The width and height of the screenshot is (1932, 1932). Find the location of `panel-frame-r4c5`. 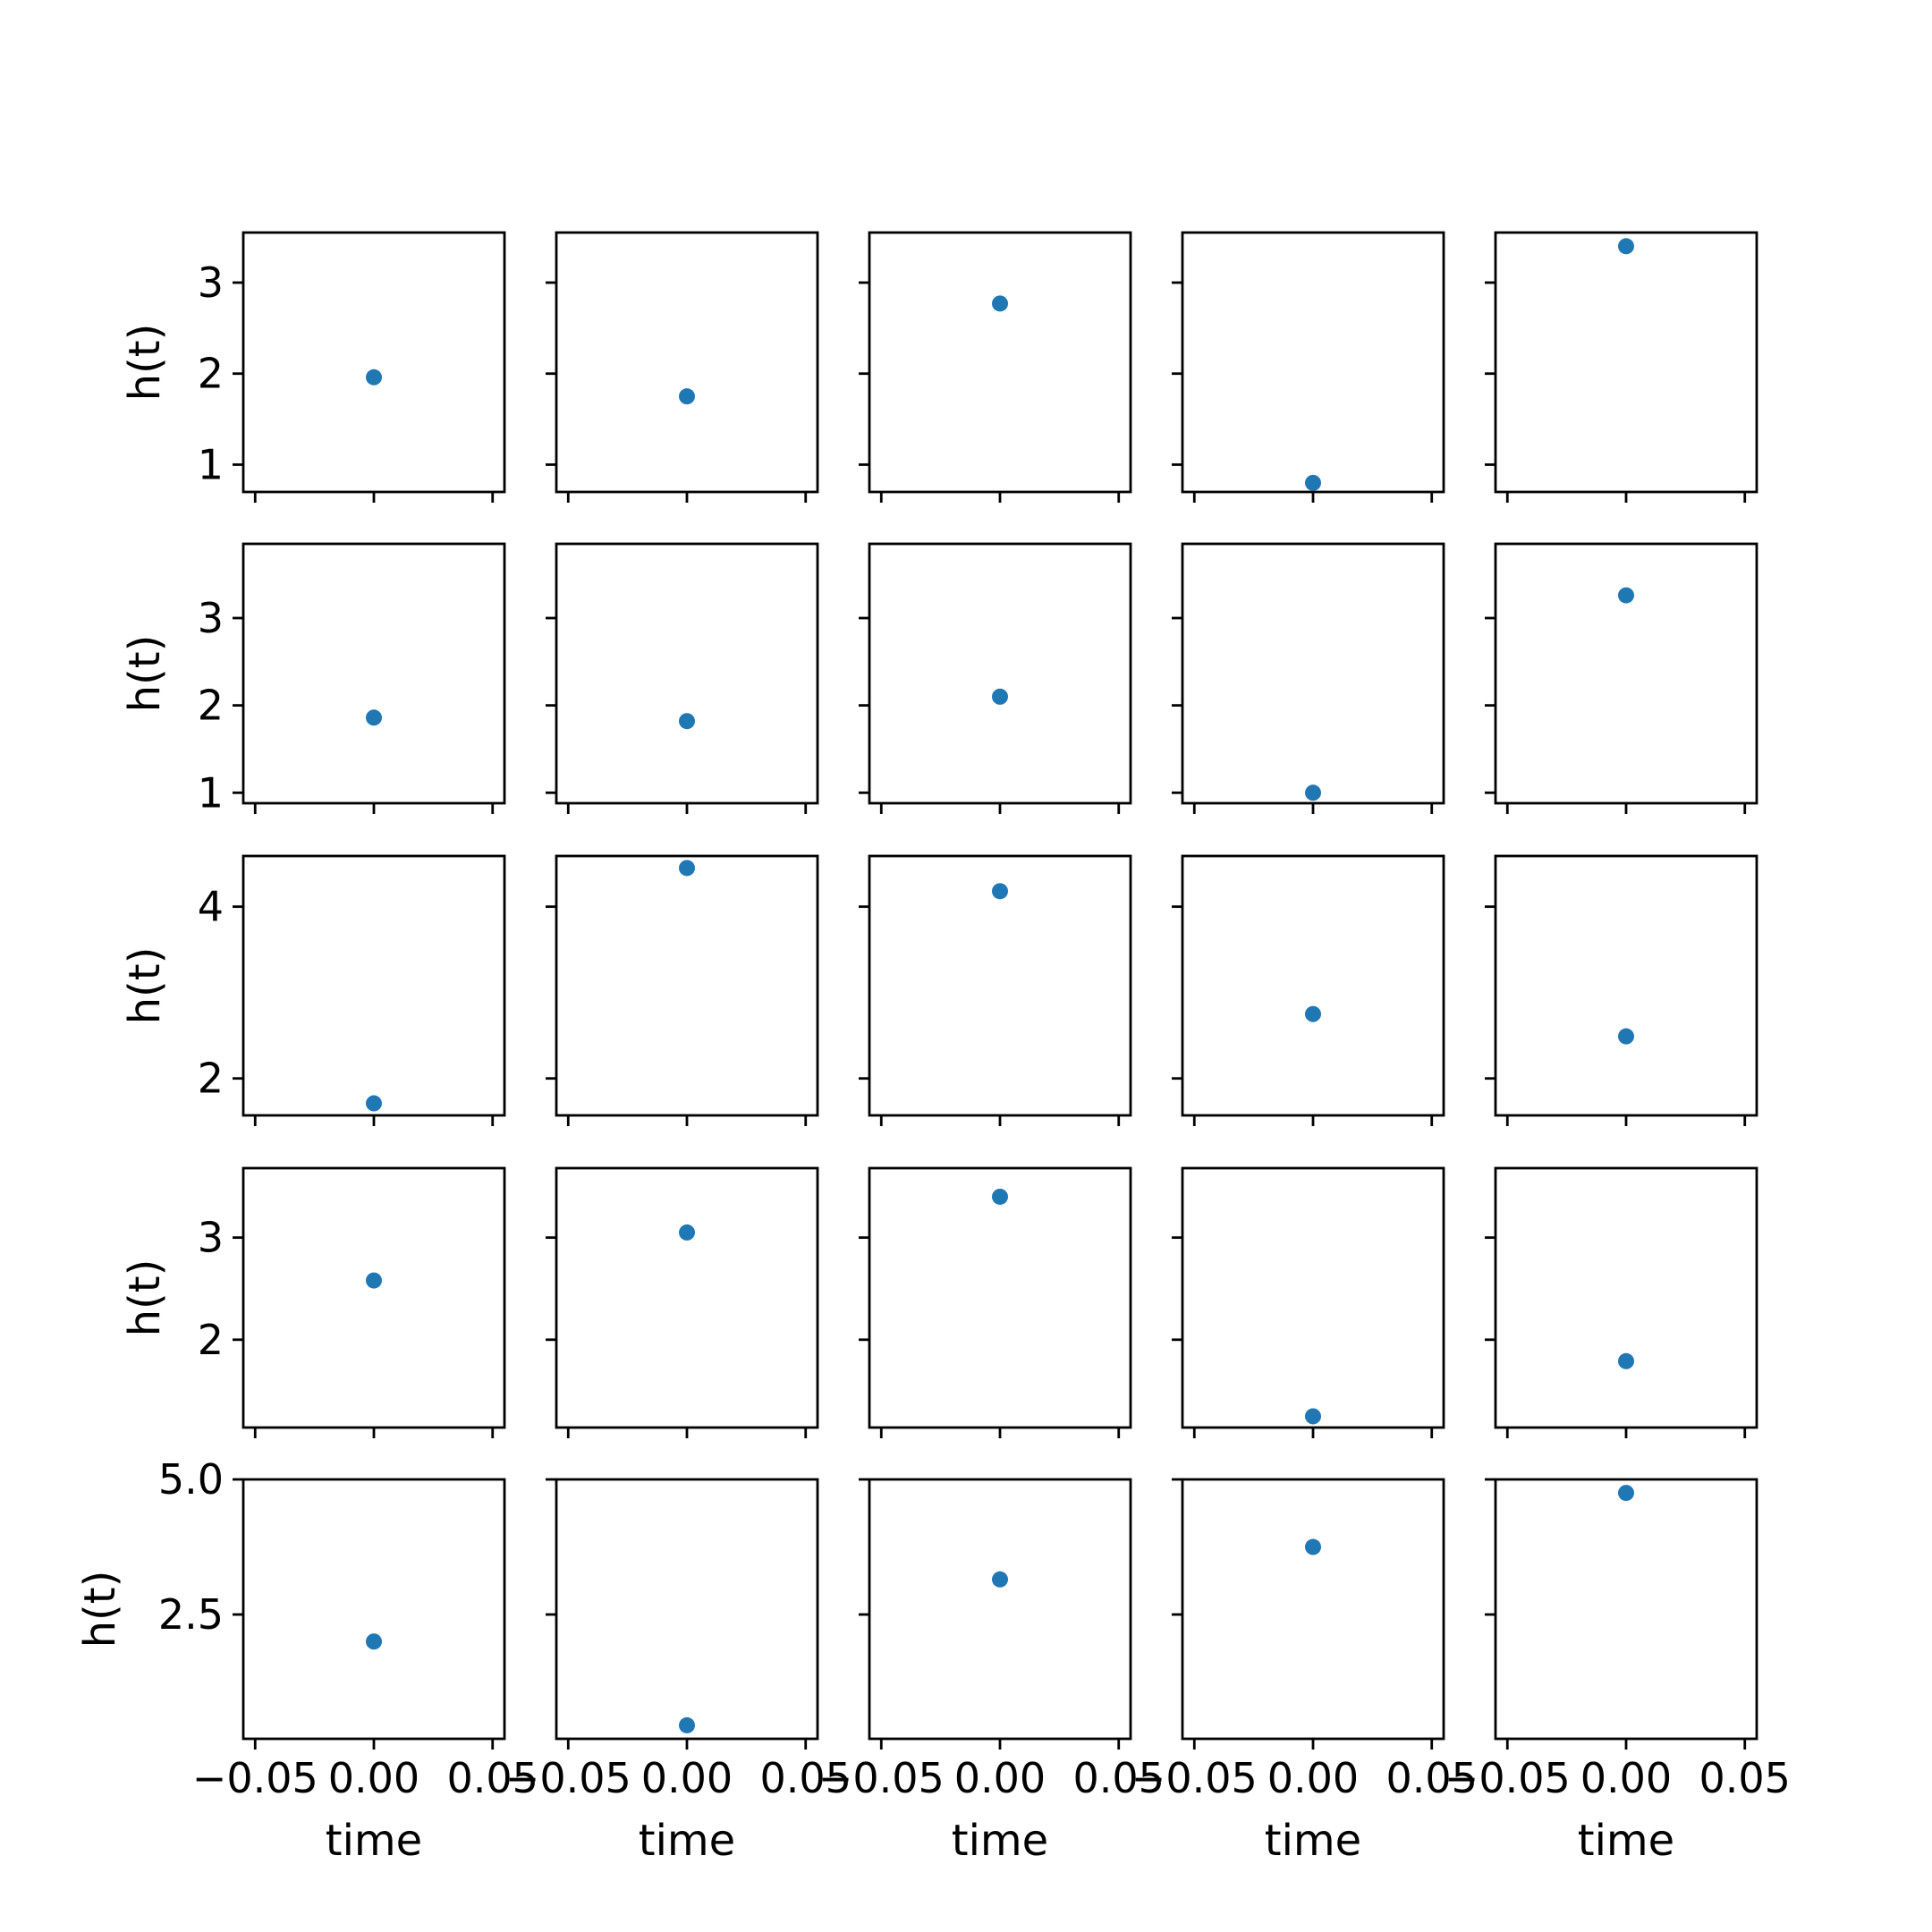

panel-frame-r4c5 is located at coordinates (1626, 1297).